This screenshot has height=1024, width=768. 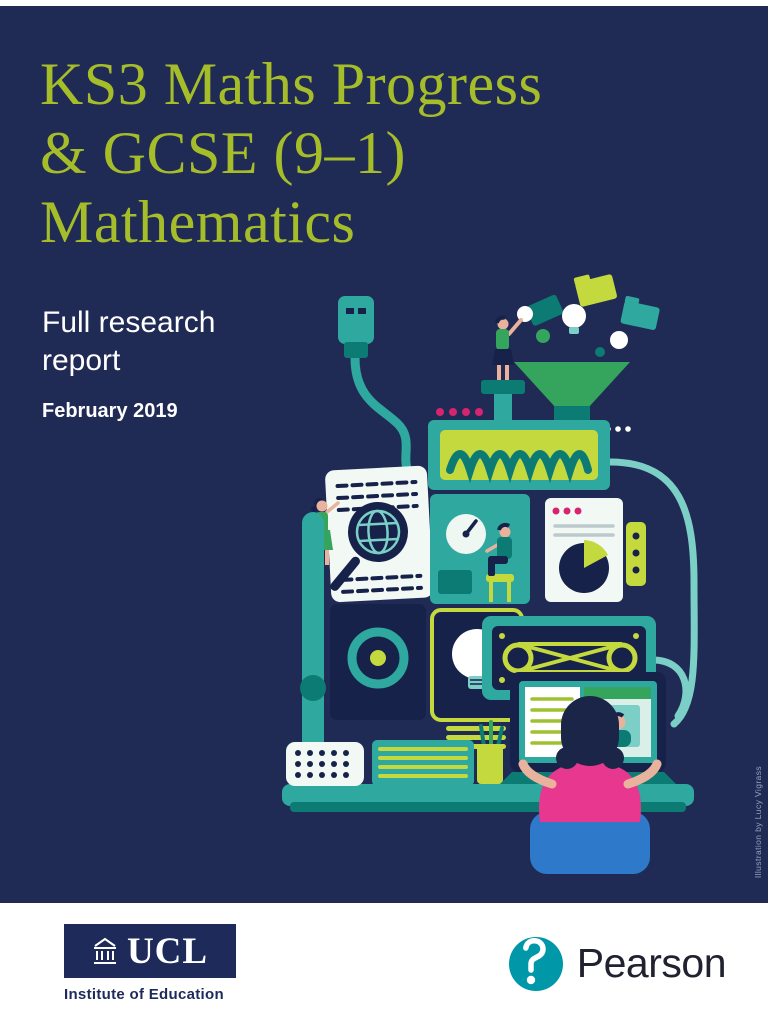 I want to click on usb-cable-icon, so click(x=378, y=389).